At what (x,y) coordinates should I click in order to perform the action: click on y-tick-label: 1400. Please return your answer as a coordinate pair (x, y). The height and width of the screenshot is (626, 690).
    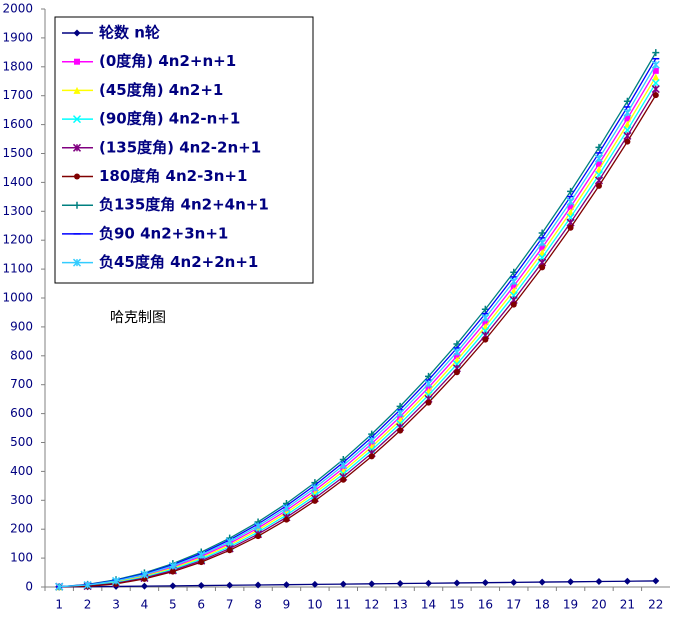
    Looking at the image, I should click on (17, 182).